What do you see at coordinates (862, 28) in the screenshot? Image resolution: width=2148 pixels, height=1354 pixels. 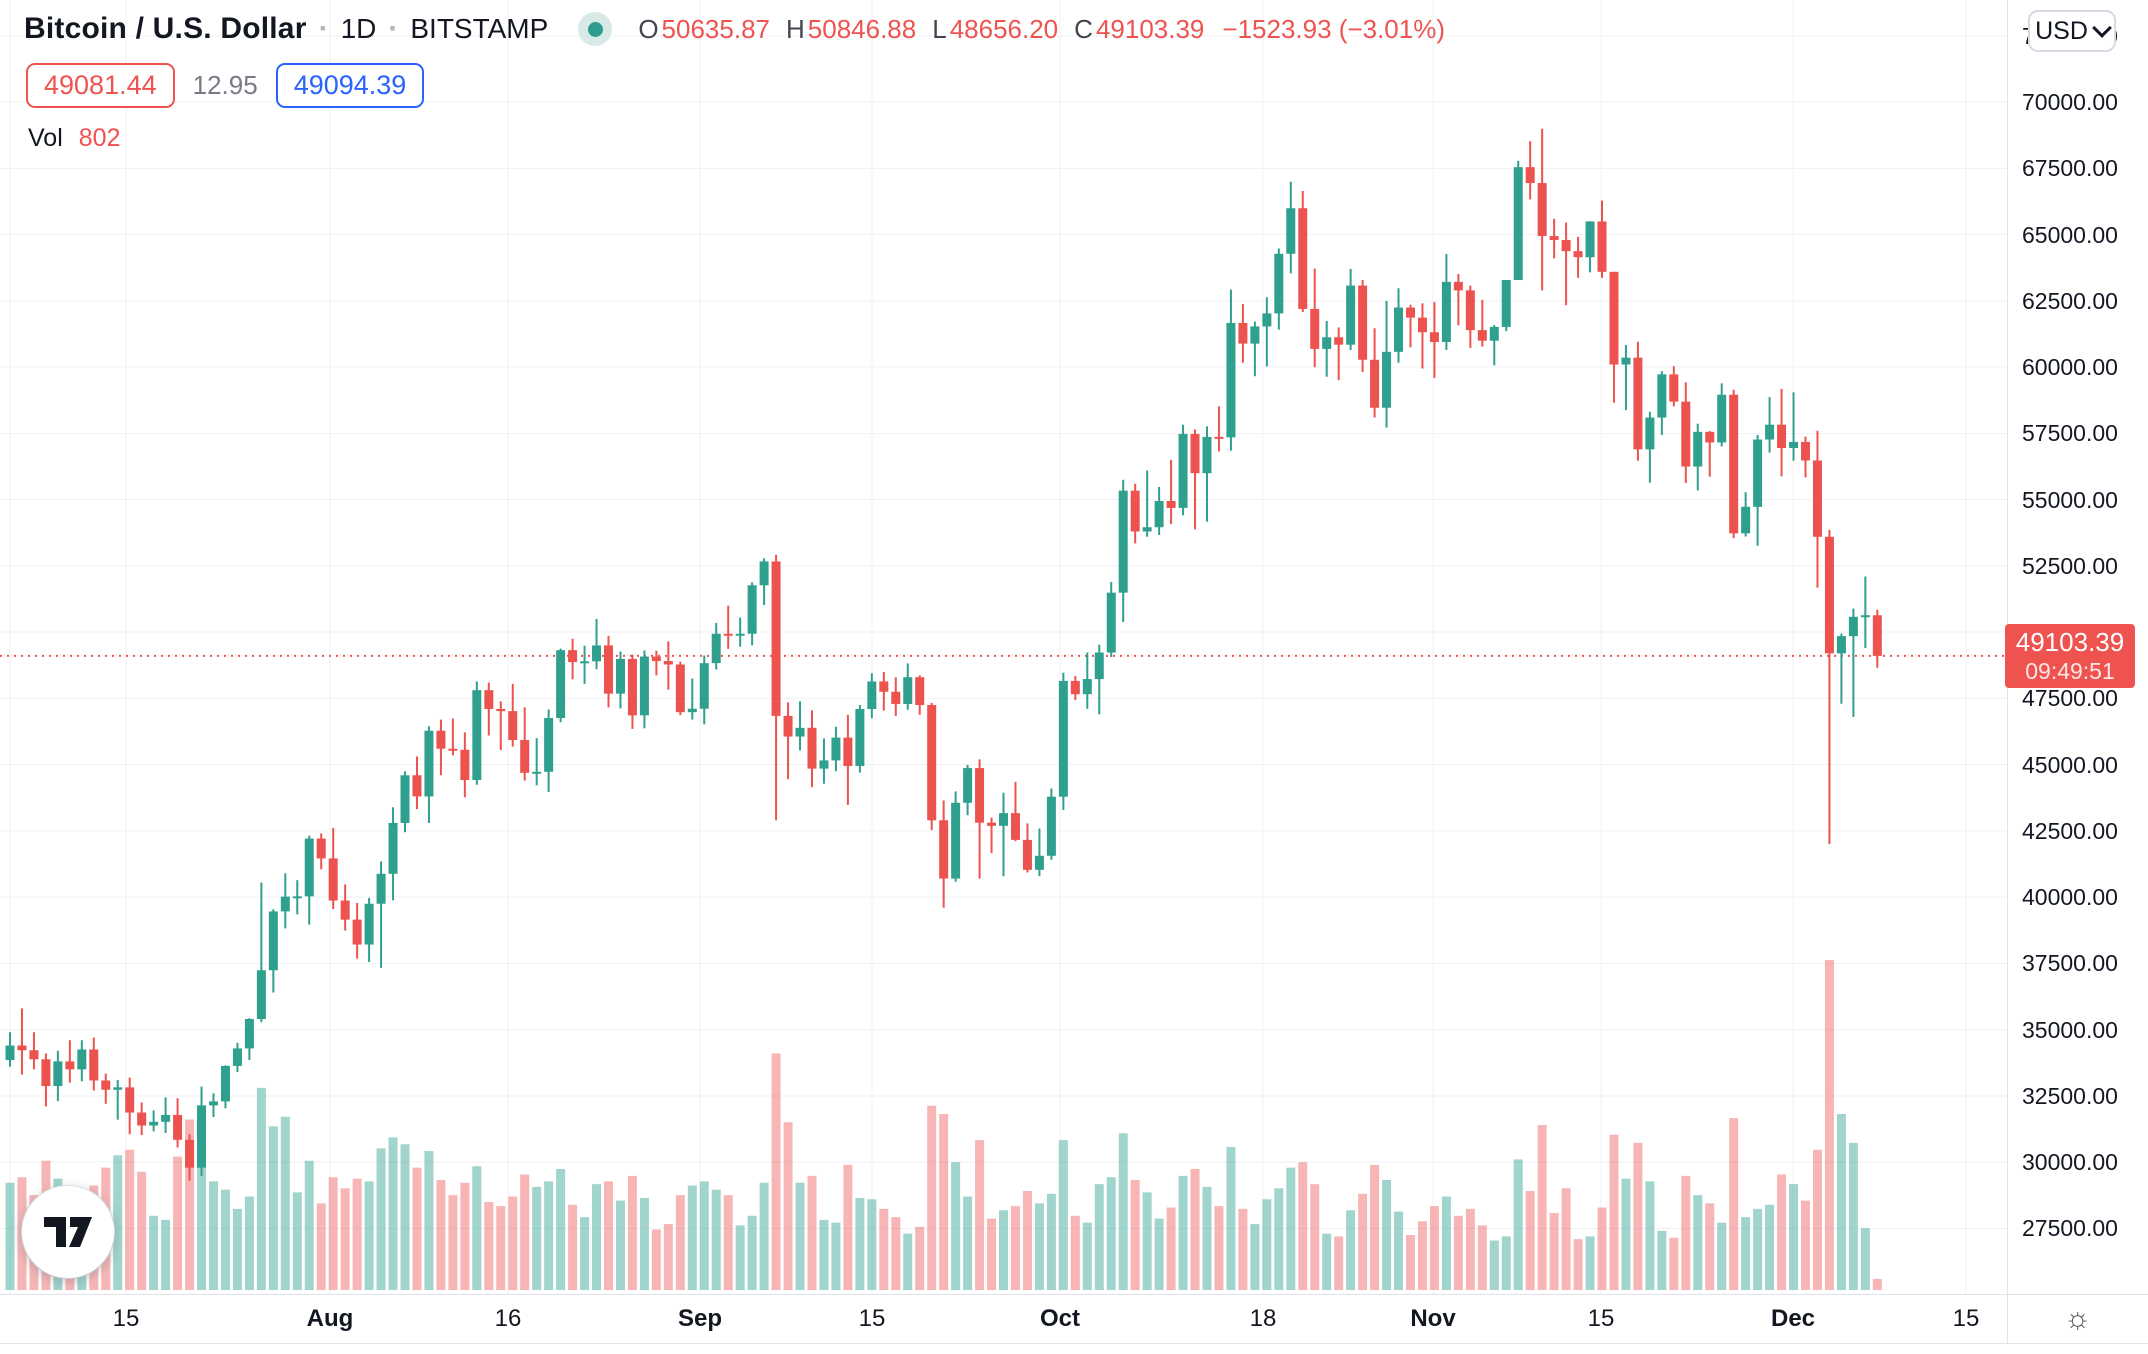 I see `high-value: 50846.88` at bounding box center [862, 28].